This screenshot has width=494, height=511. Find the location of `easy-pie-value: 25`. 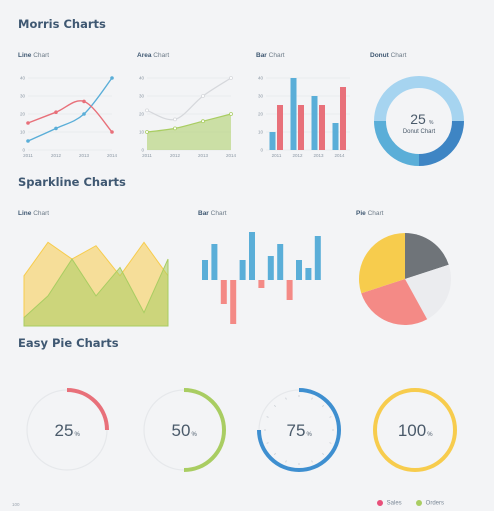

easy-pie-value: 25 is located at coordinates (64, 430).